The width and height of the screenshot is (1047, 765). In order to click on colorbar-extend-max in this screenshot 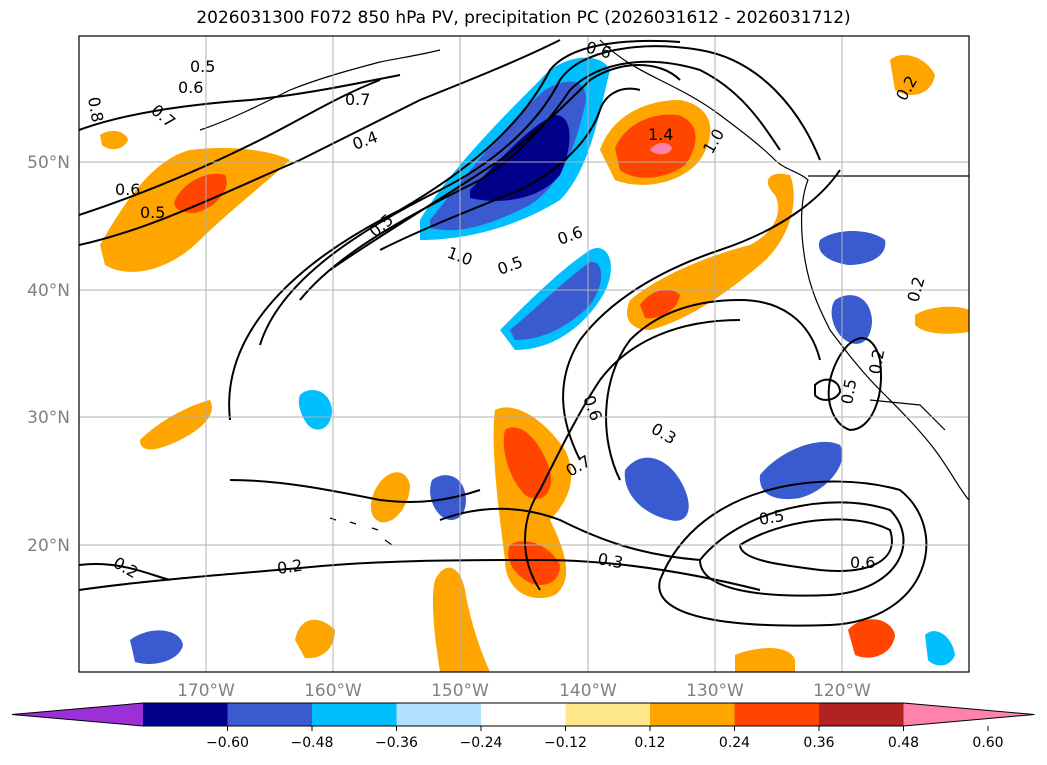, I will do `click(969, 714)`.